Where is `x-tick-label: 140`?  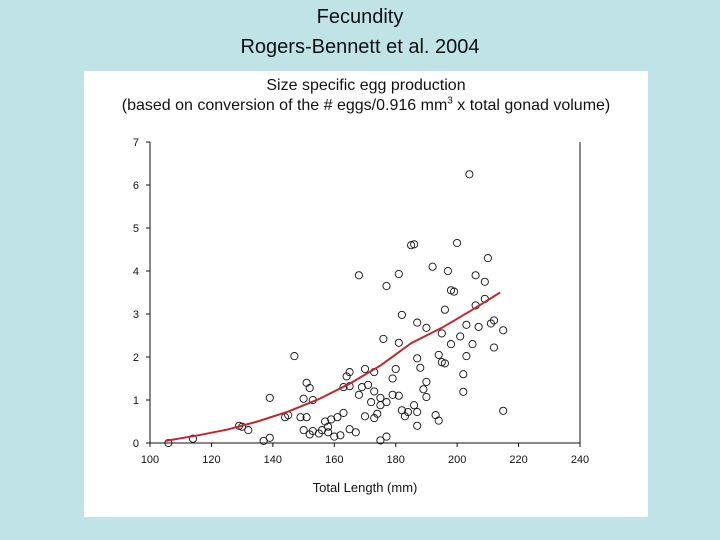 x-tick-label: 140 is located at coordinates (273, 460).